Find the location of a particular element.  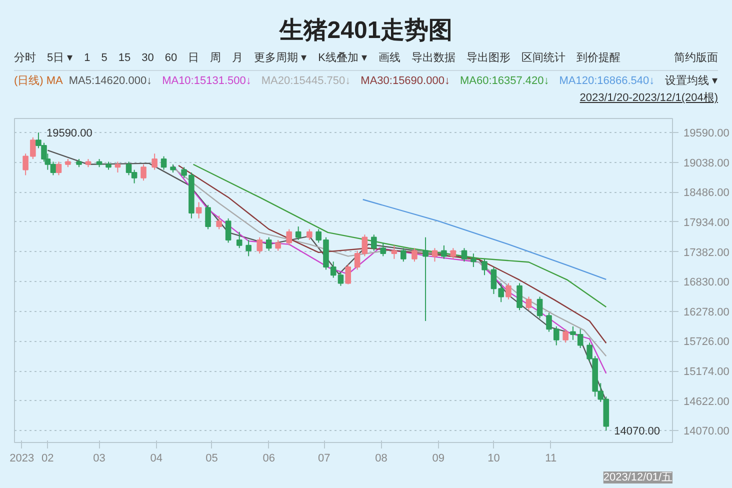

text: MA120:16866.540↓ is located at coordinates (607, 80).